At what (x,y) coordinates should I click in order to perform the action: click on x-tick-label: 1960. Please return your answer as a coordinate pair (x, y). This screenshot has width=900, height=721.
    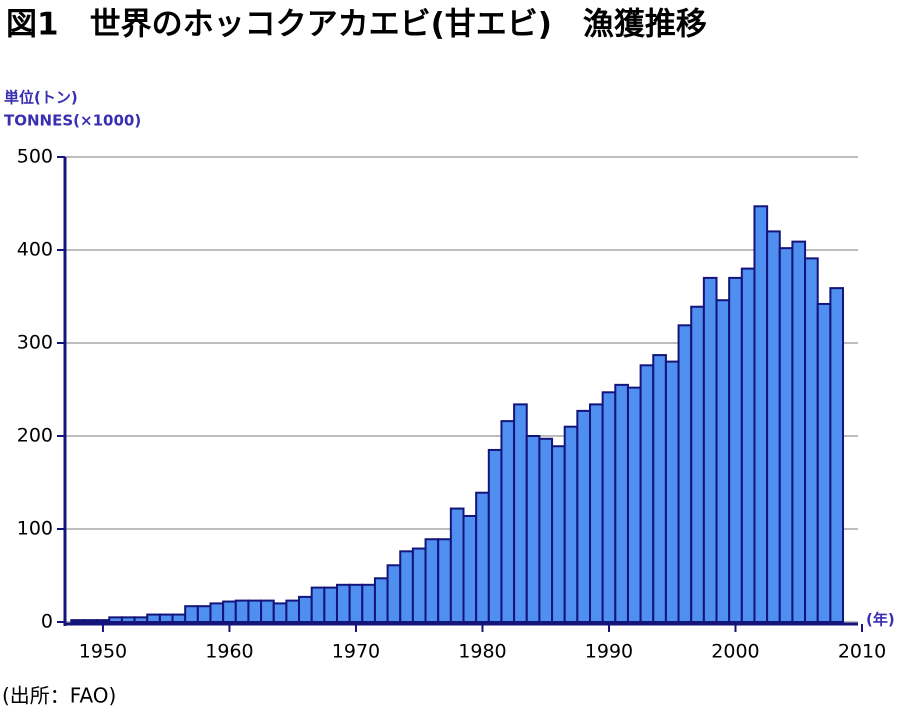
    Looking at the image, I should click on (229, 652).